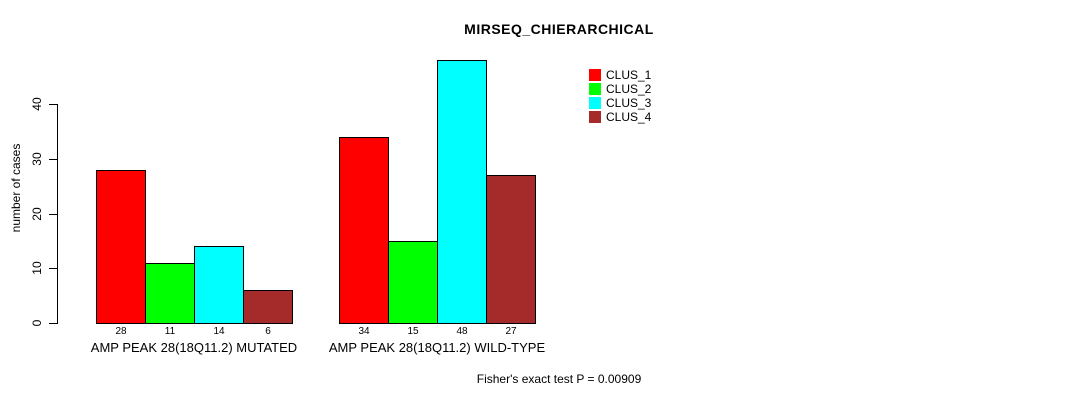  I want to click on bar-clus_3-group2, so click(462, 192).